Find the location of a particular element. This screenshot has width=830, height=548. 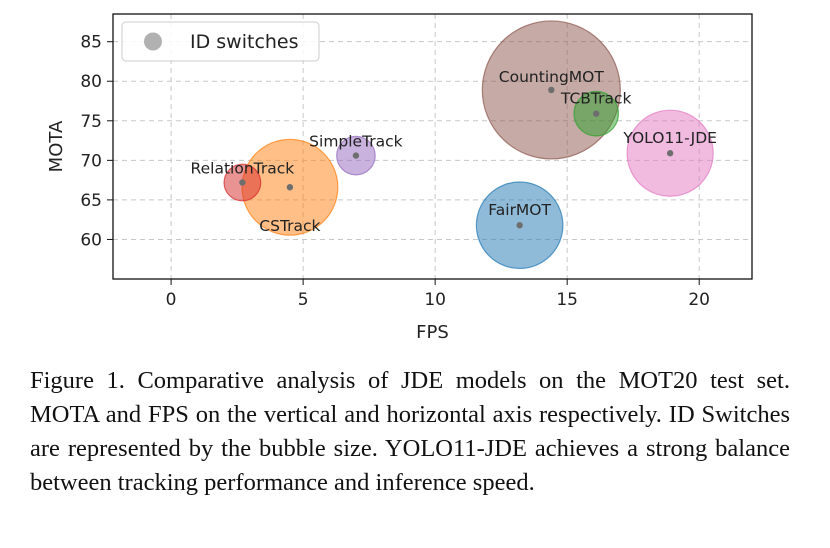

legend-label: ID switches is located at coordinates (244, 42).